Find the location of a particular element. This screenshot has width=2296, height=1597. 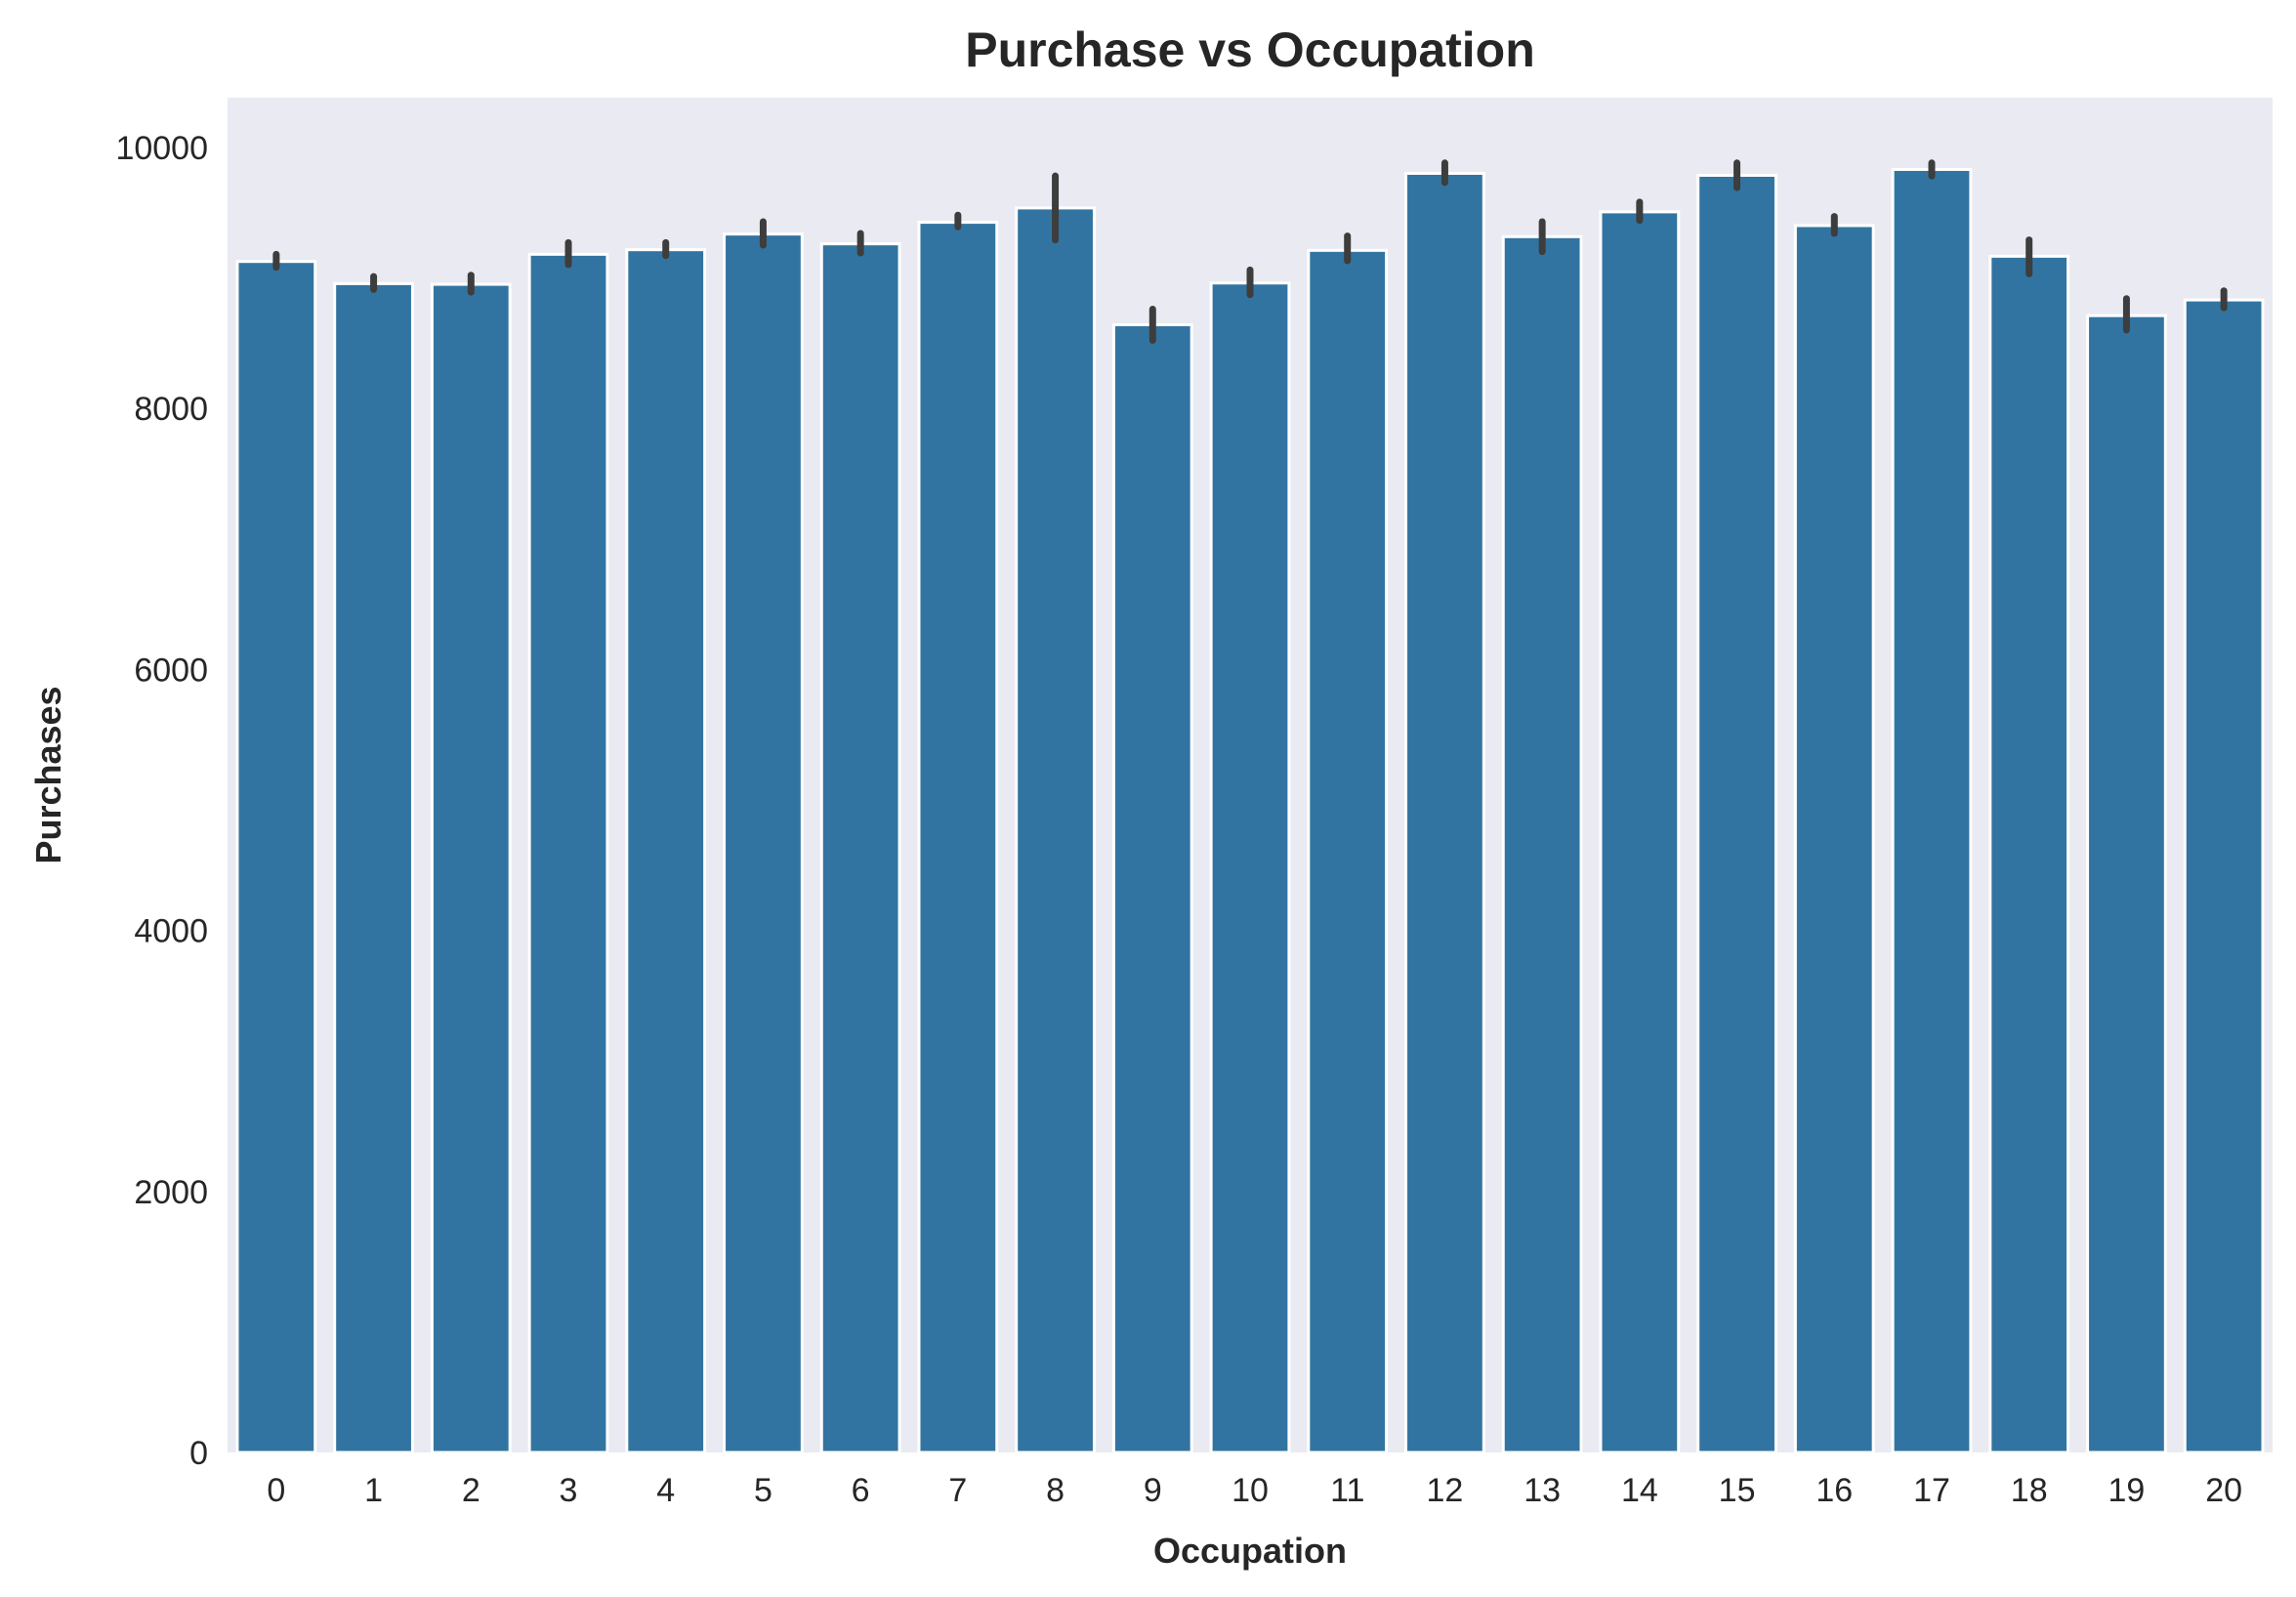

y-axis-label: Purchases is located at coordinates (48, 775).